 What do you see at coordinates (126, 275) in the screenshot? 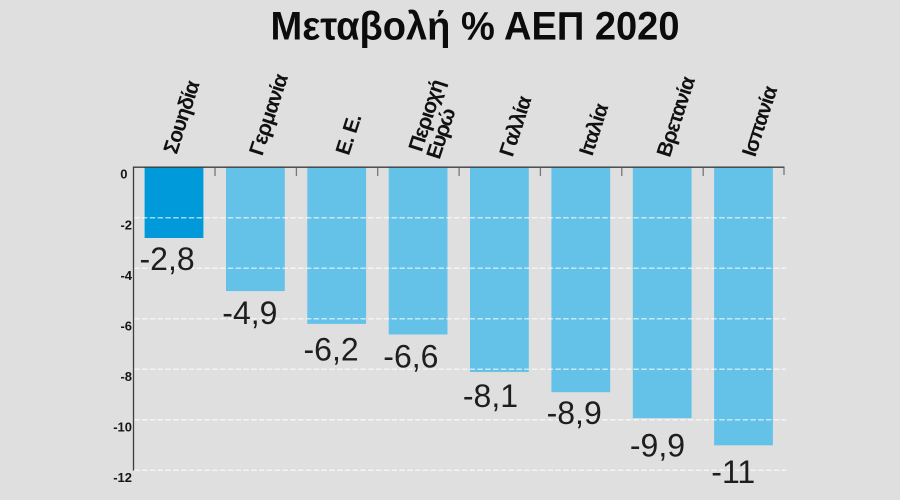
I see `svg-text: -4` at bounding box center [126, 275].